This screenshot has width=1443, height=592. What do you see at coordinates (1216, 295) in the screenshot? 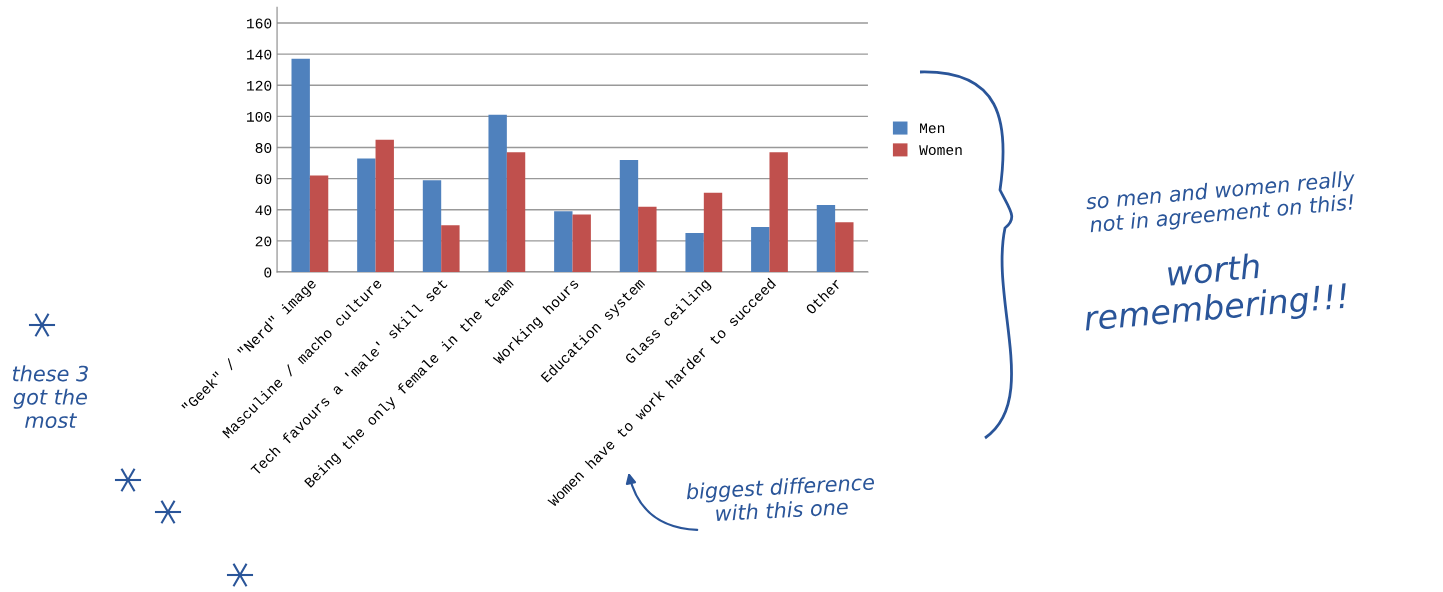
I see `text: worth remembering!!!` at bounding box center [1216, 295].